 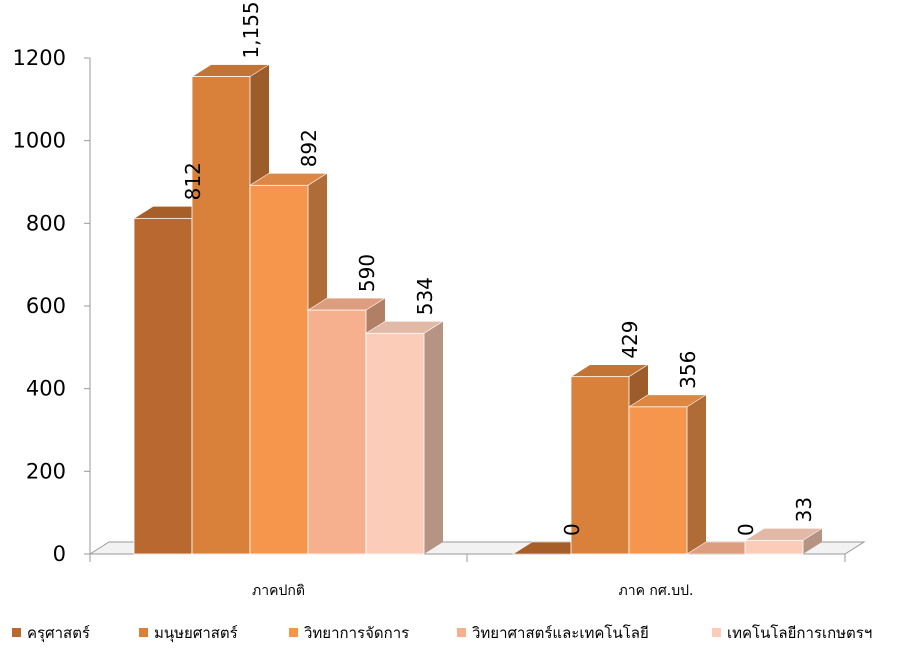 I want to click on x-tick-label: ภาค กศ.บป., so click(x=656, y=591).